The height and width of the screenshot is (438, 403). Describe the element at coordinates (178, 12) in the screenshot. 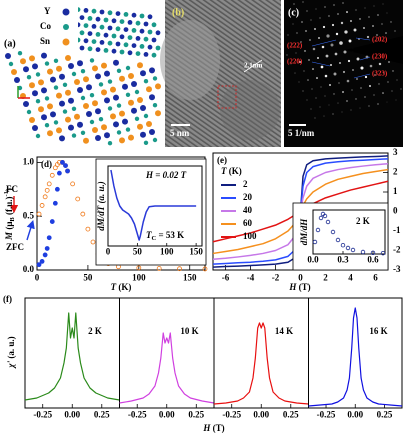

I see `panel-label: (b)` at that location.